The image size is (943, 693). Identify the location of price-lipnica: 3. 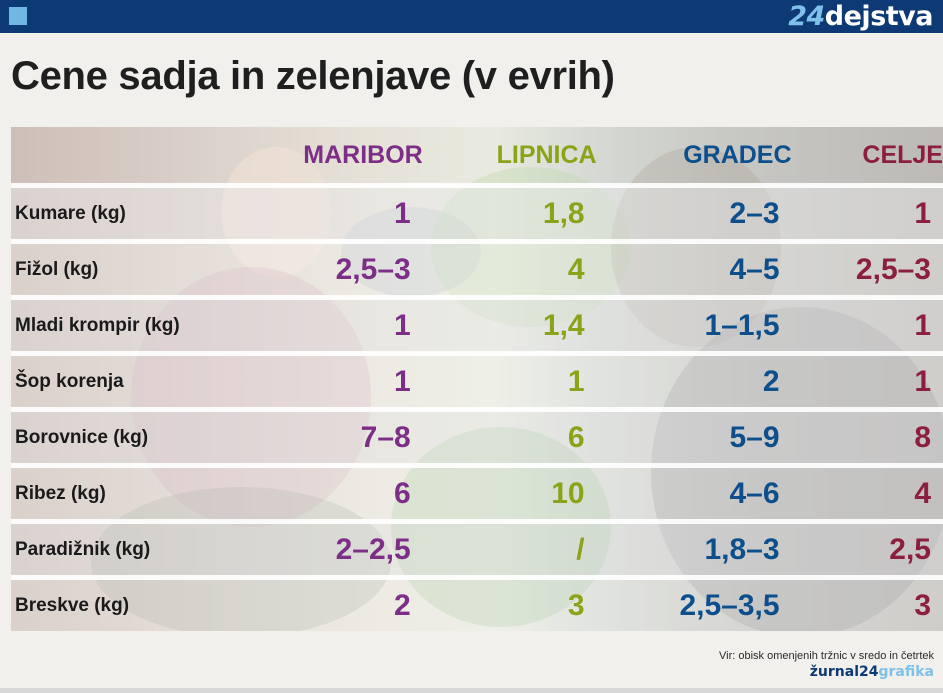
(509, 603).